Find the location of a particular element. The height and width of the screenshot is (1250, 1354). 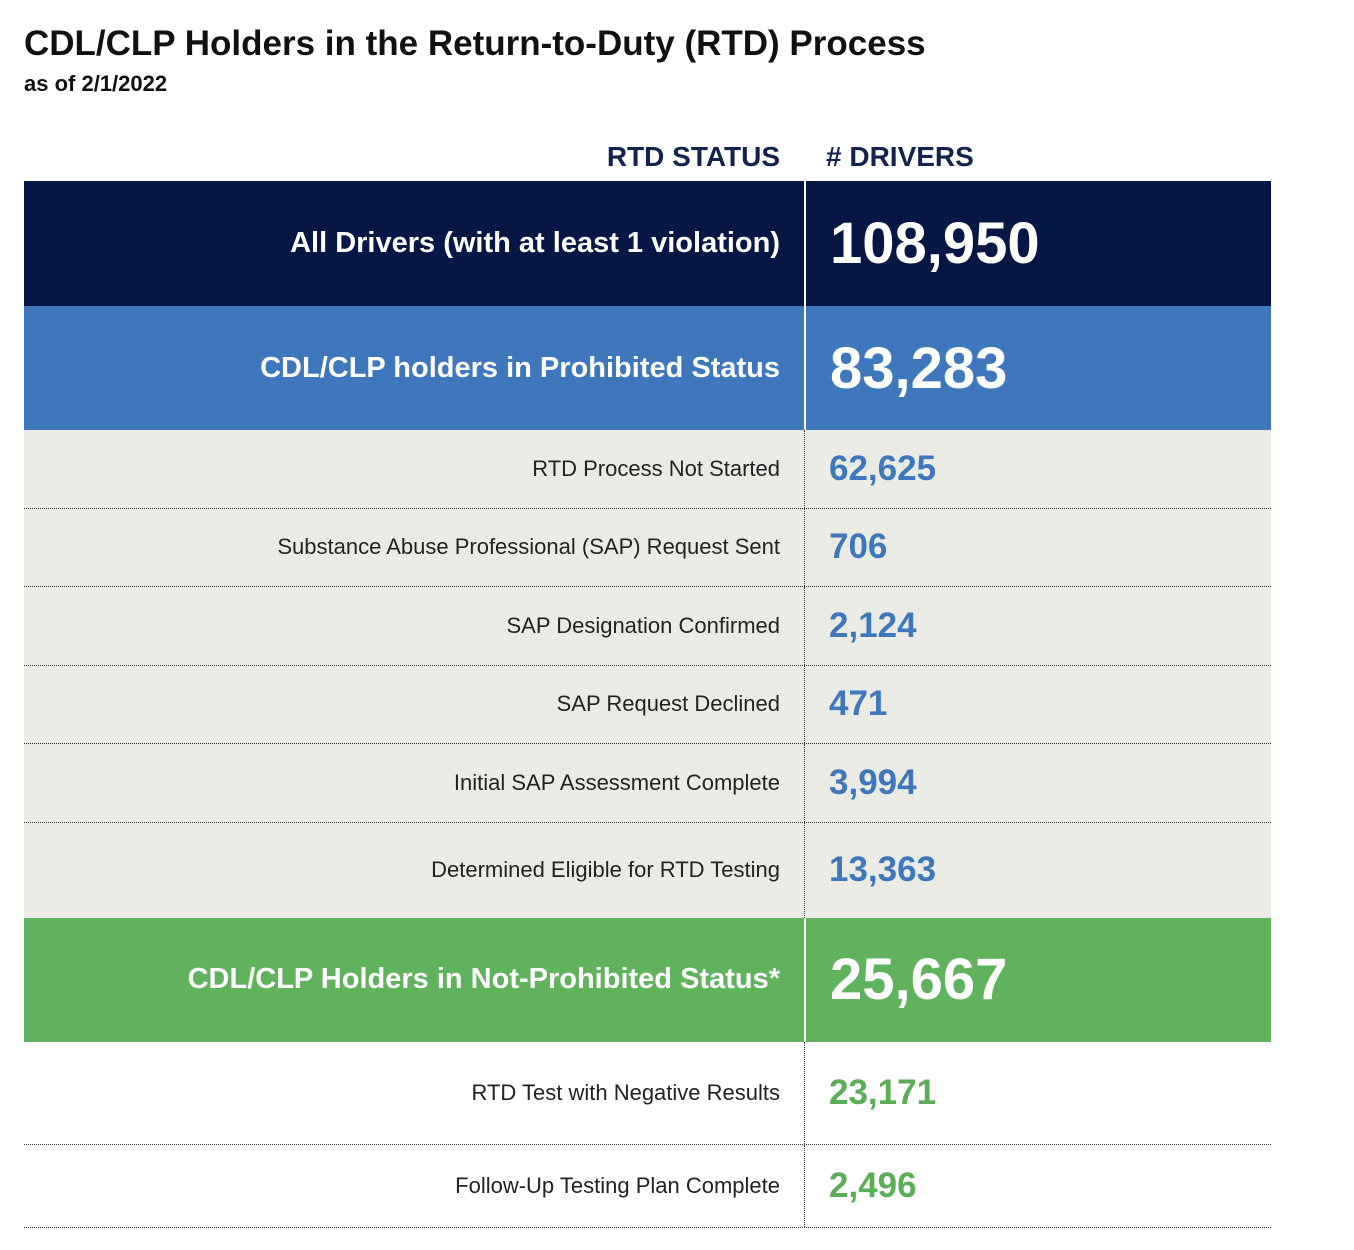

table-row: RTD Process Not Started 62,625 is located at coordinates (647, 469).